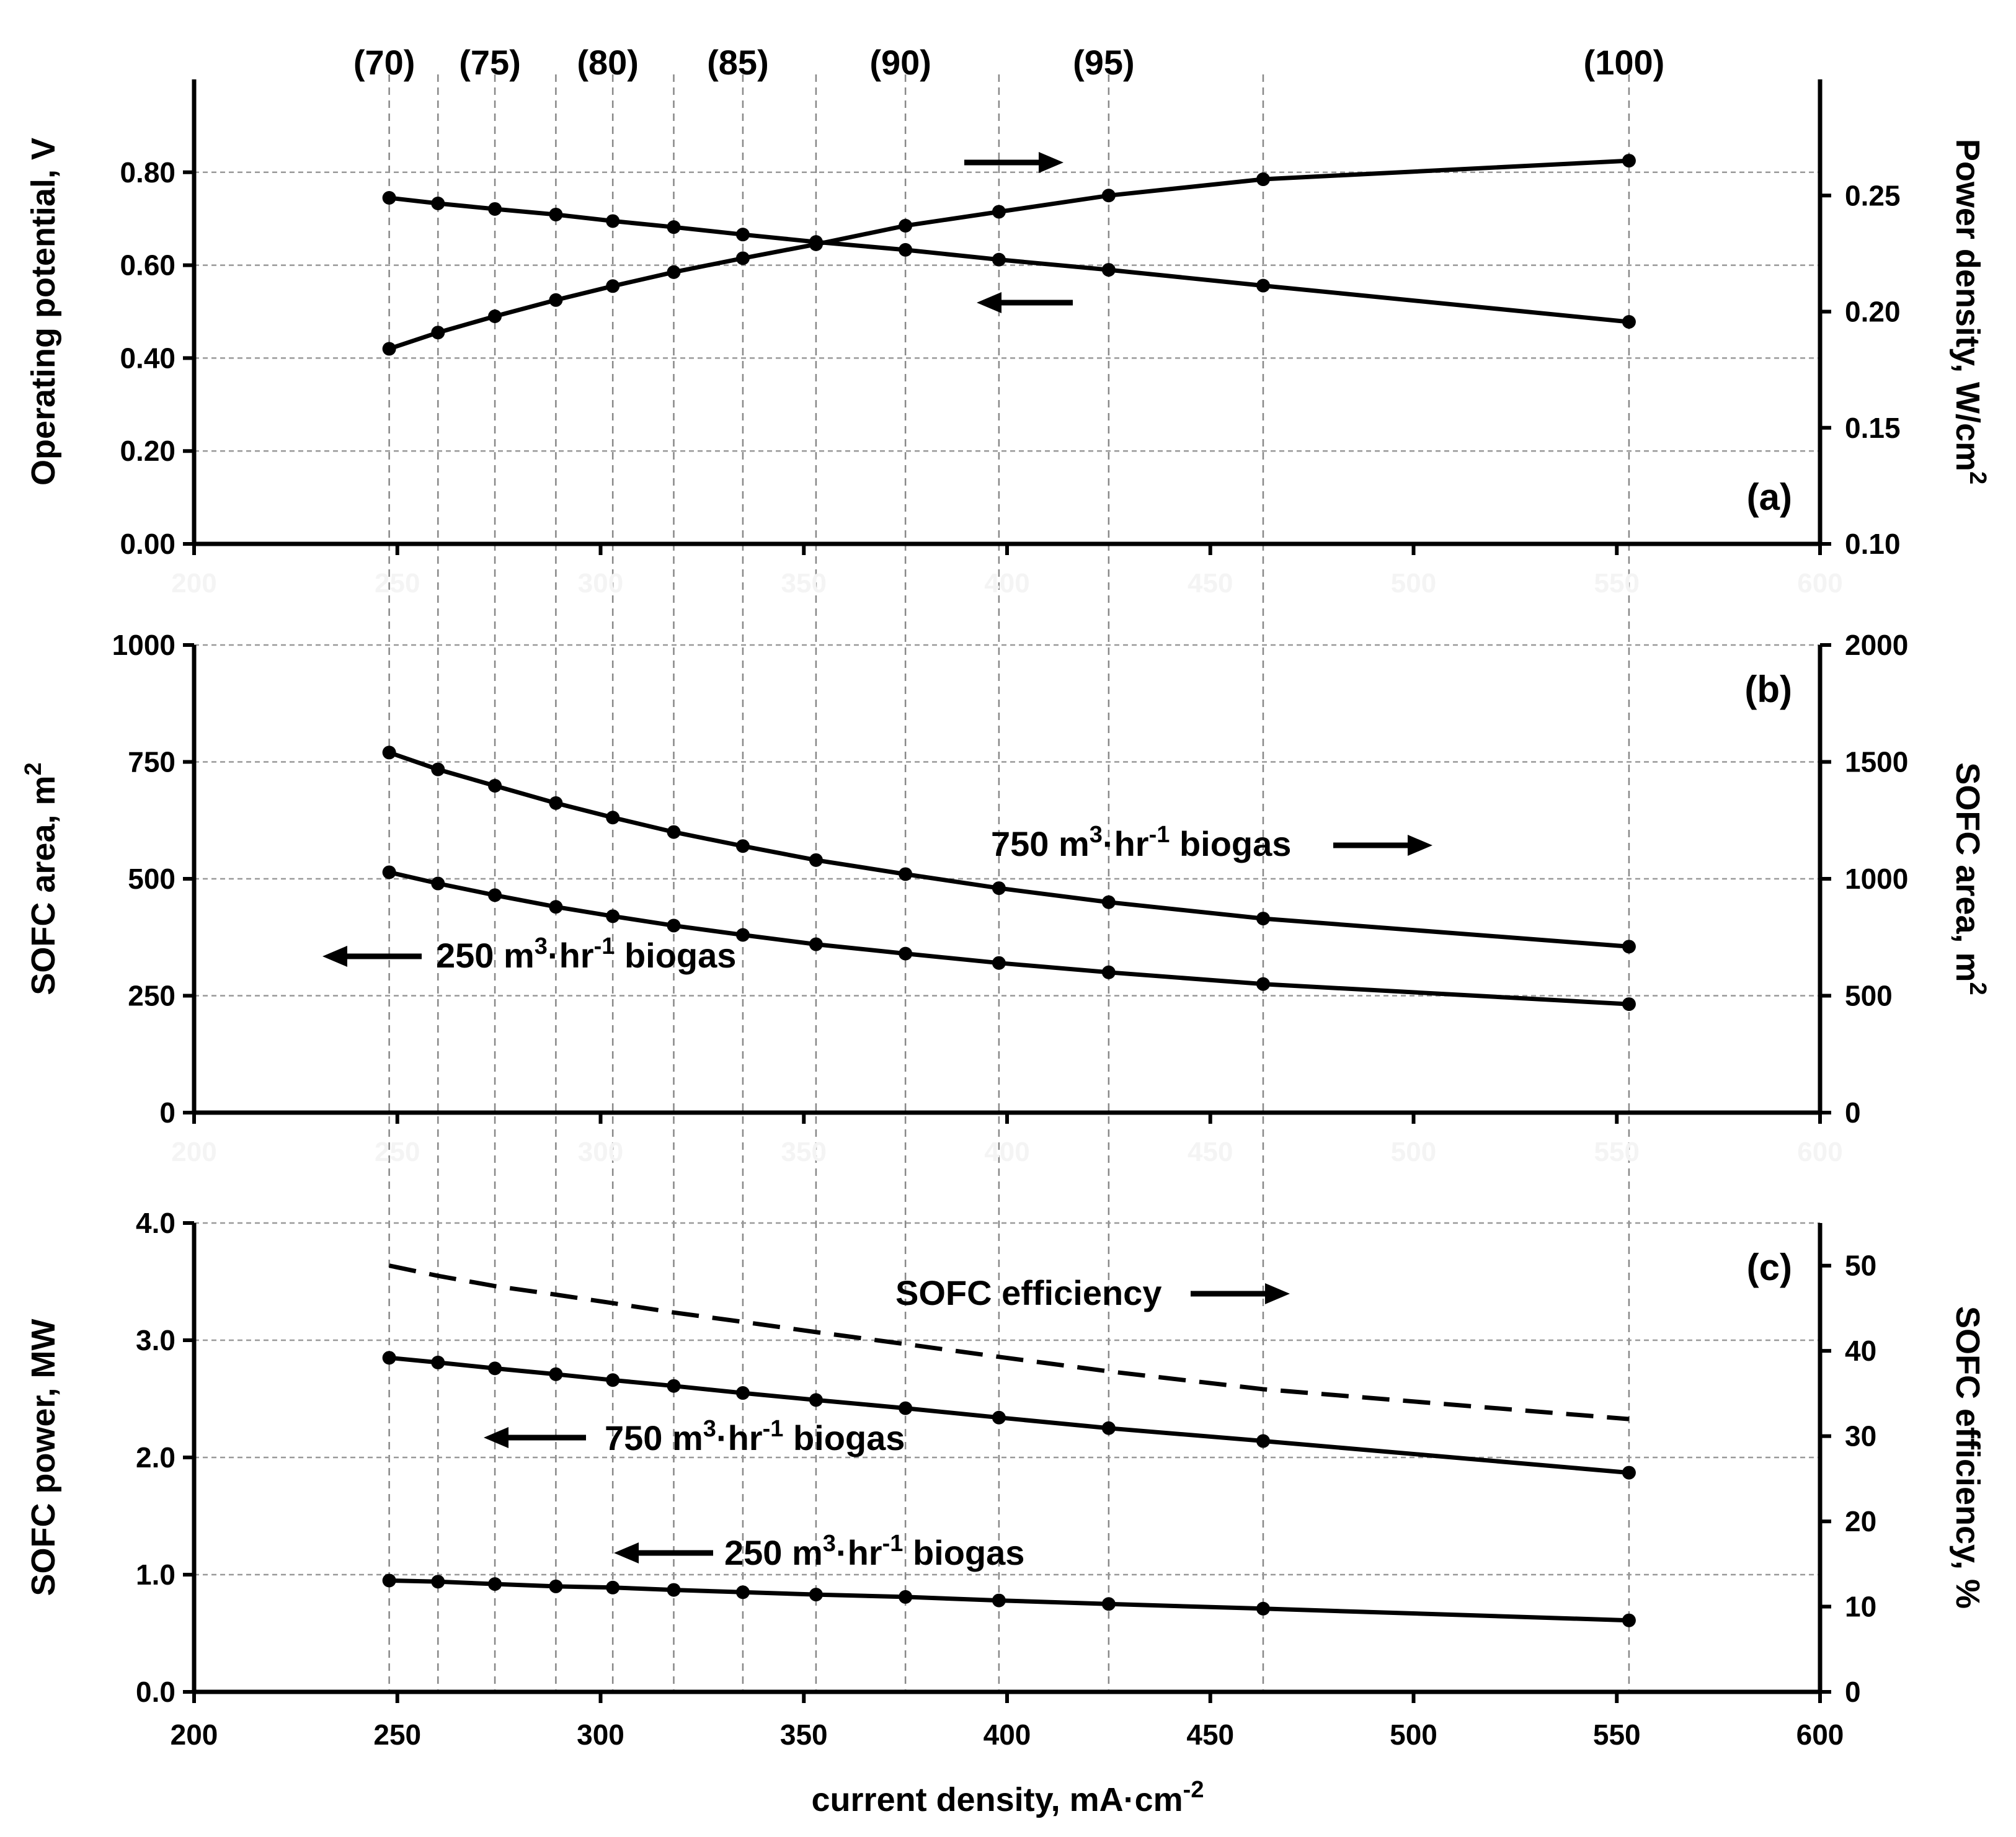  I want to click on x-tick-label-faint: 250, so click(397, 1152).